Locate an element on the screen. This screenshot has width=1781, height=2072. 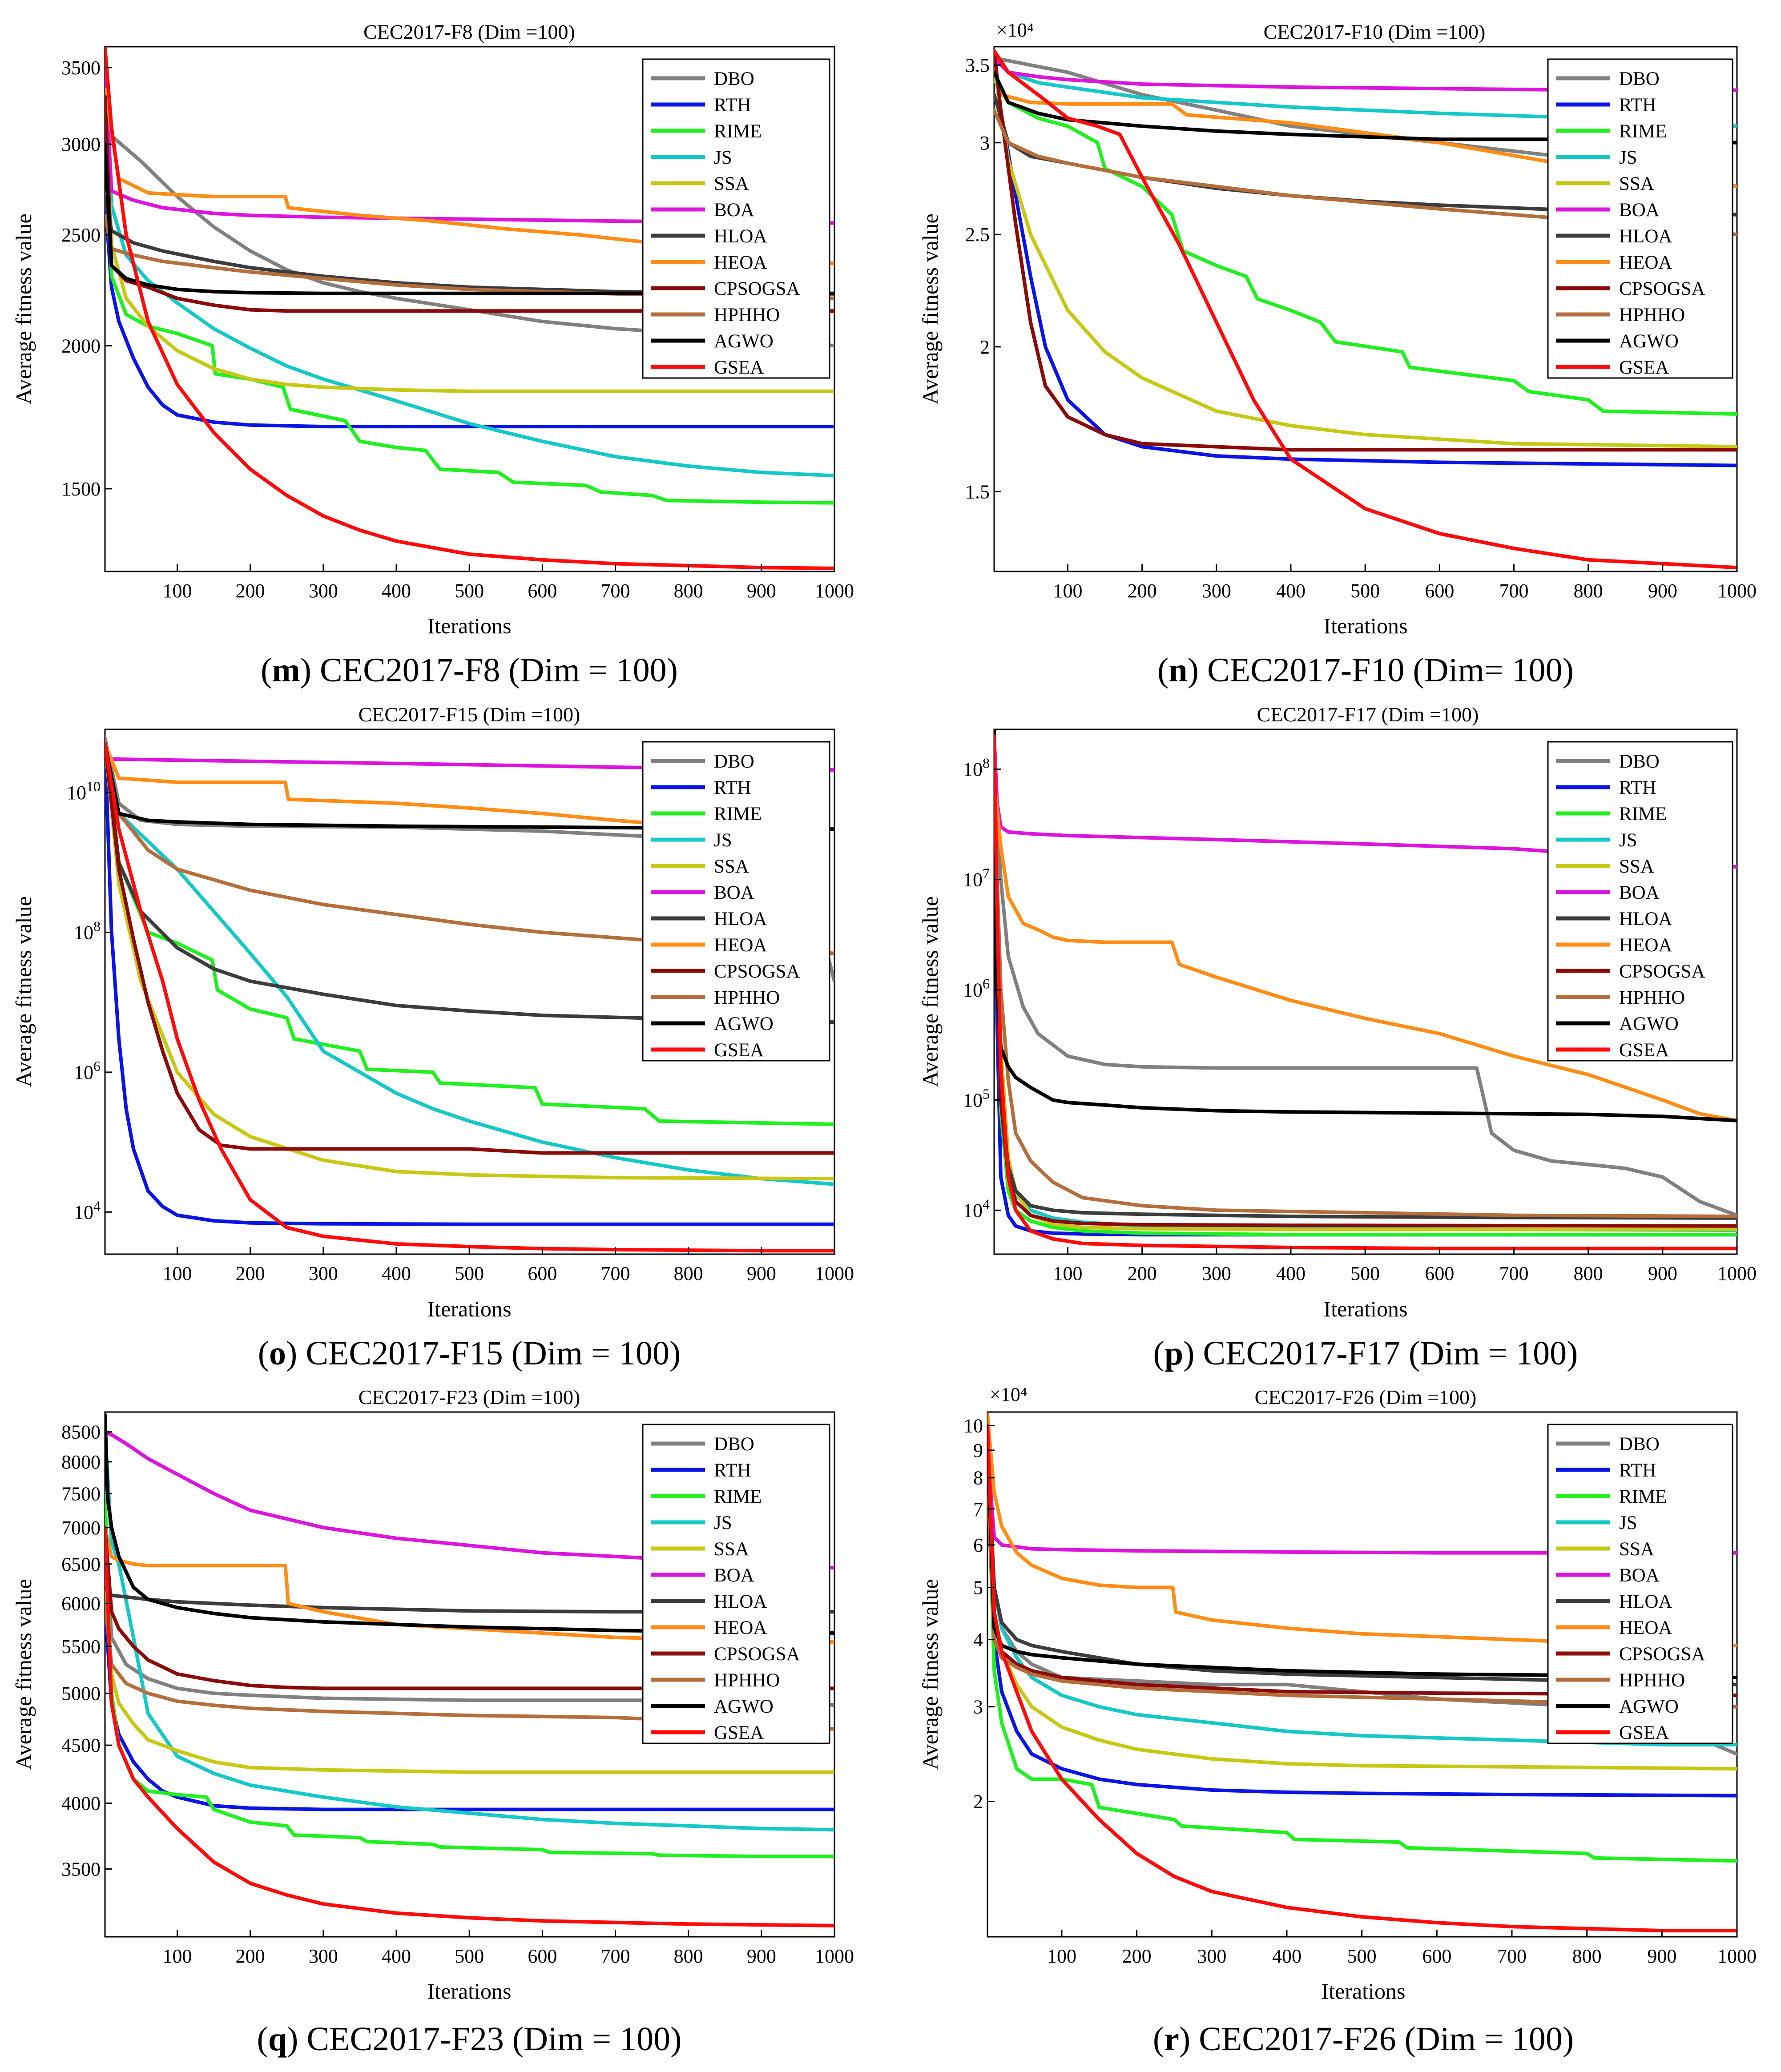
panel-caption: (m) CEC2017-F8 (Dim = 100) is located at coordinates (469, 670).